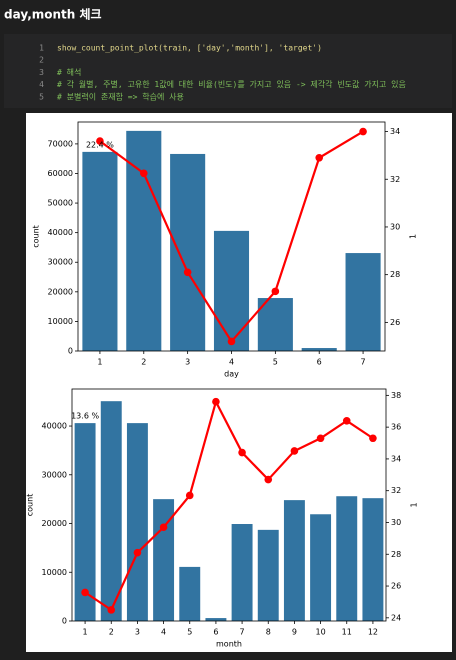 This screenshot has height=660, width=456. I want to click on y-tick-label: 20000, so click(60, 291).